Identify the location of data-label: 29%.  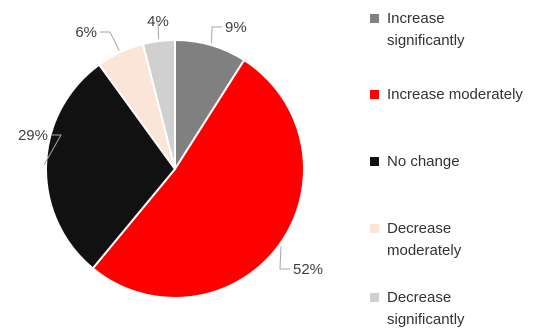
(33, 135).